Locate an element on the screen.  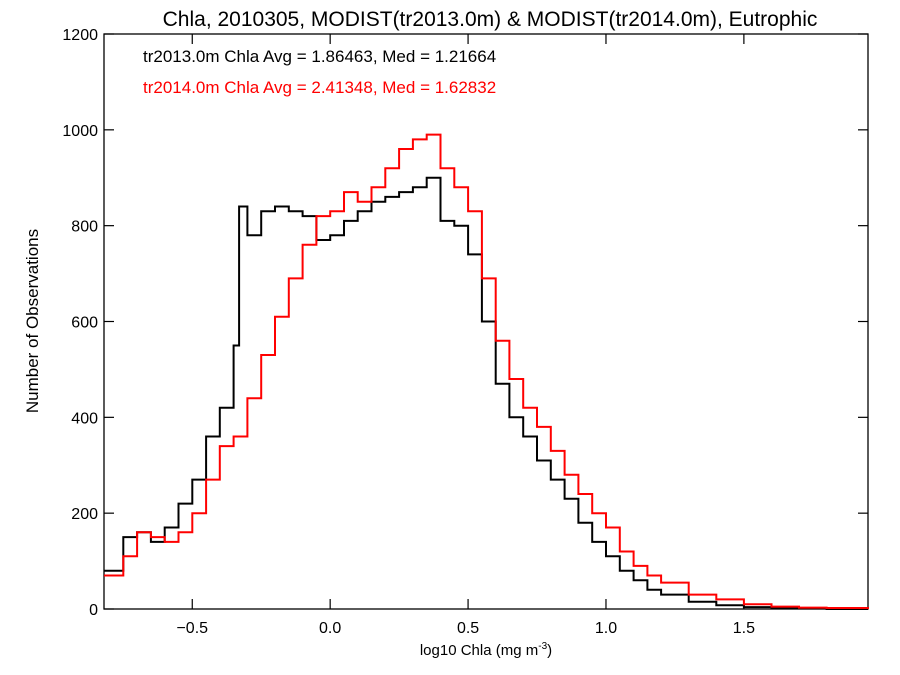
y-tick-label: 600 is located at coordinates (84, 323).